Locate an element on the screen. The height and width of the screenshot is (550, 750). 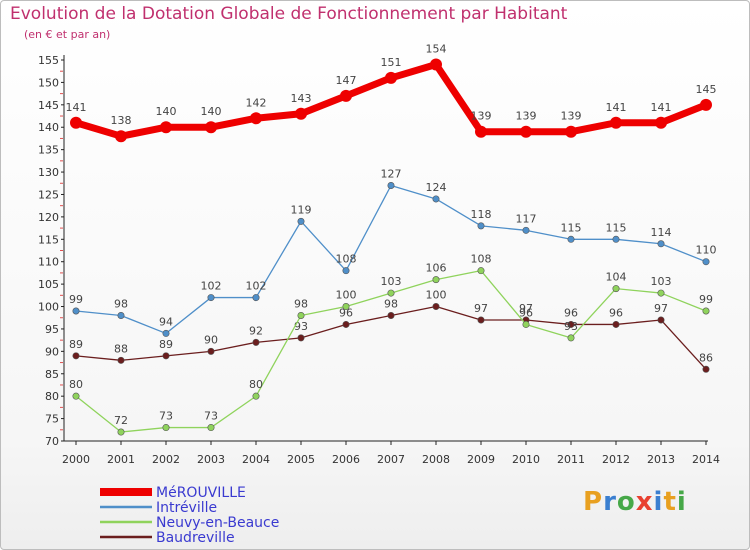
data-label-neuvy-en-beauce: 80 is located at coordinates (256, 384).